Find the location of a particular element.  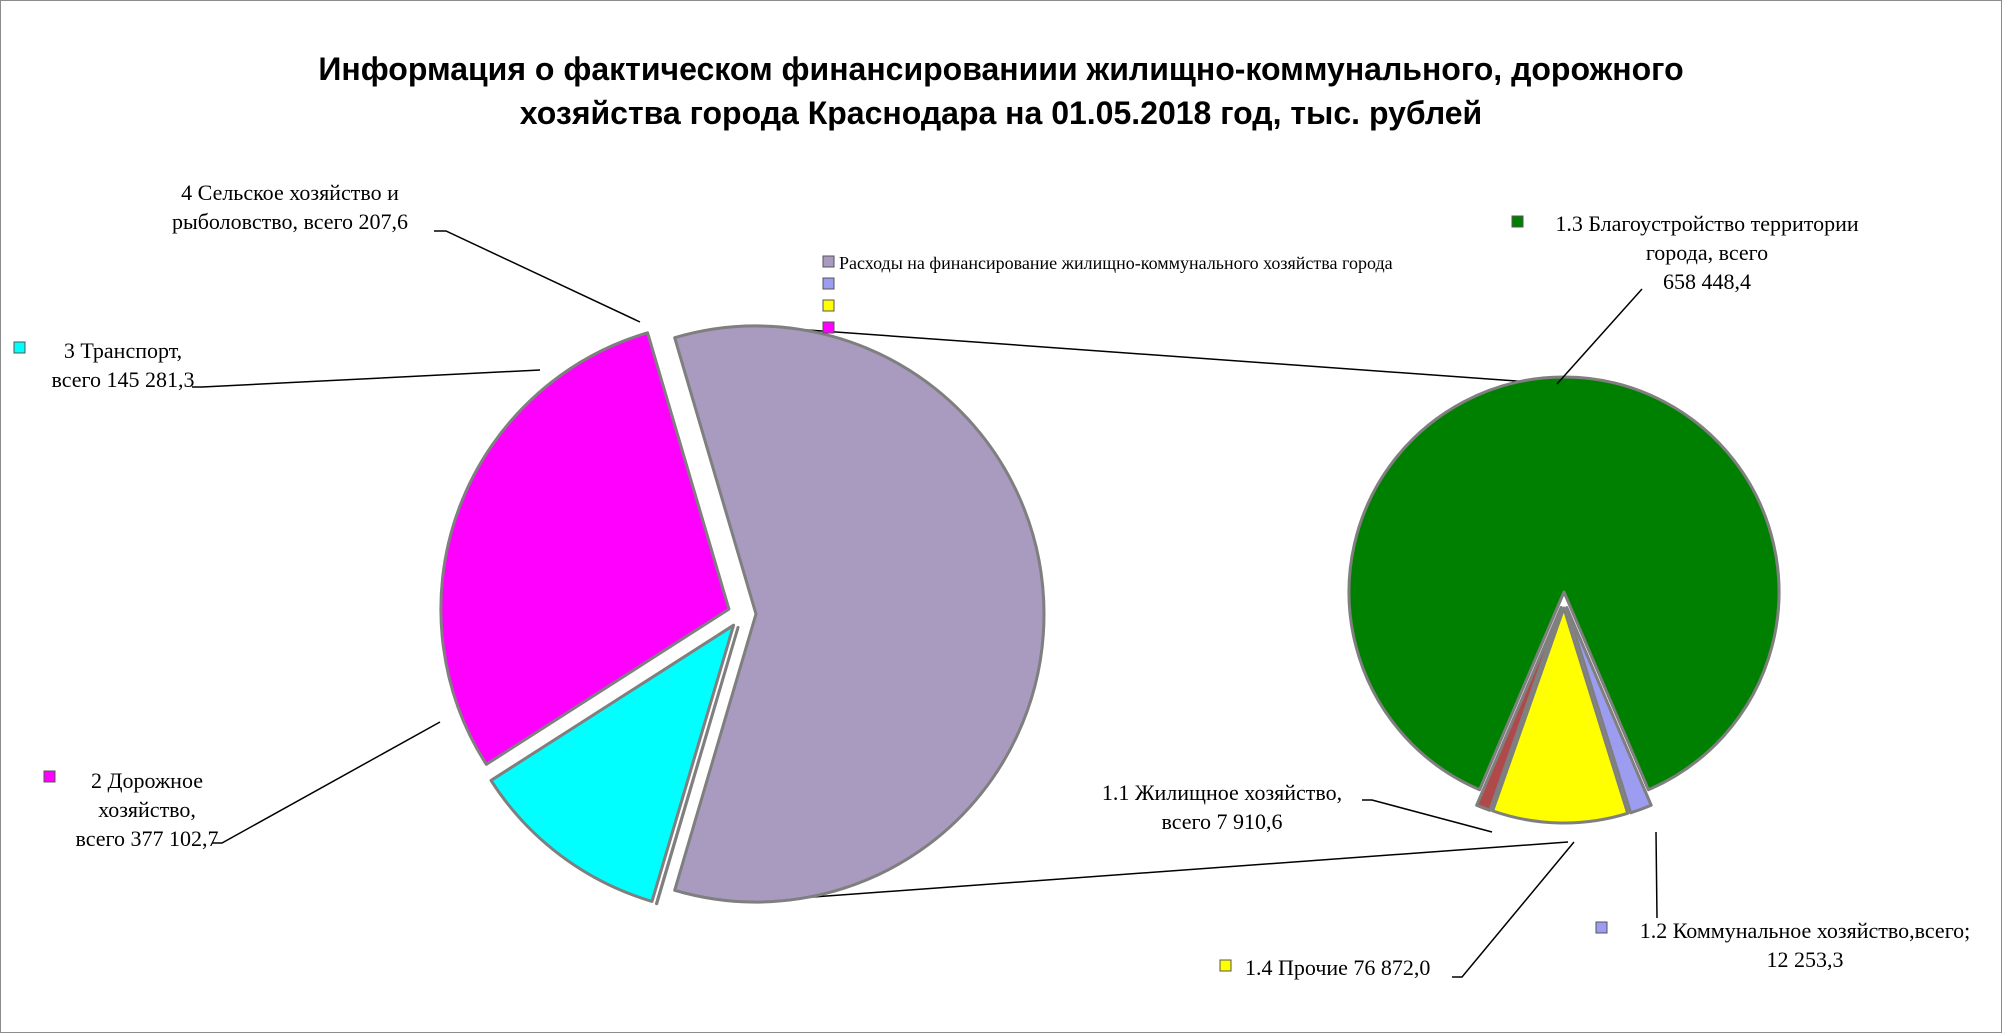

label-improvement-line-1: 1.3 Благоустройство территории is located at coordinates (1707, 223).